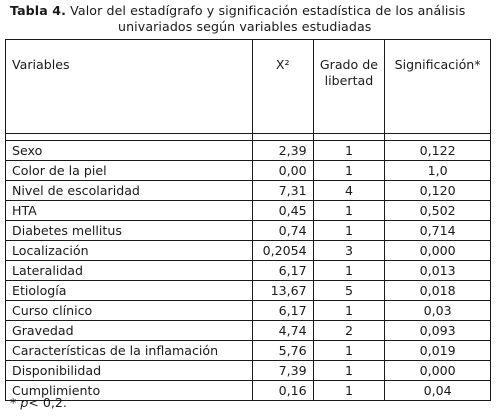 Image resolution: width=501 pixels, height=419 pixels. I want to click on table-row: Etiología 13,67 5 0,018, so click(248, 290).